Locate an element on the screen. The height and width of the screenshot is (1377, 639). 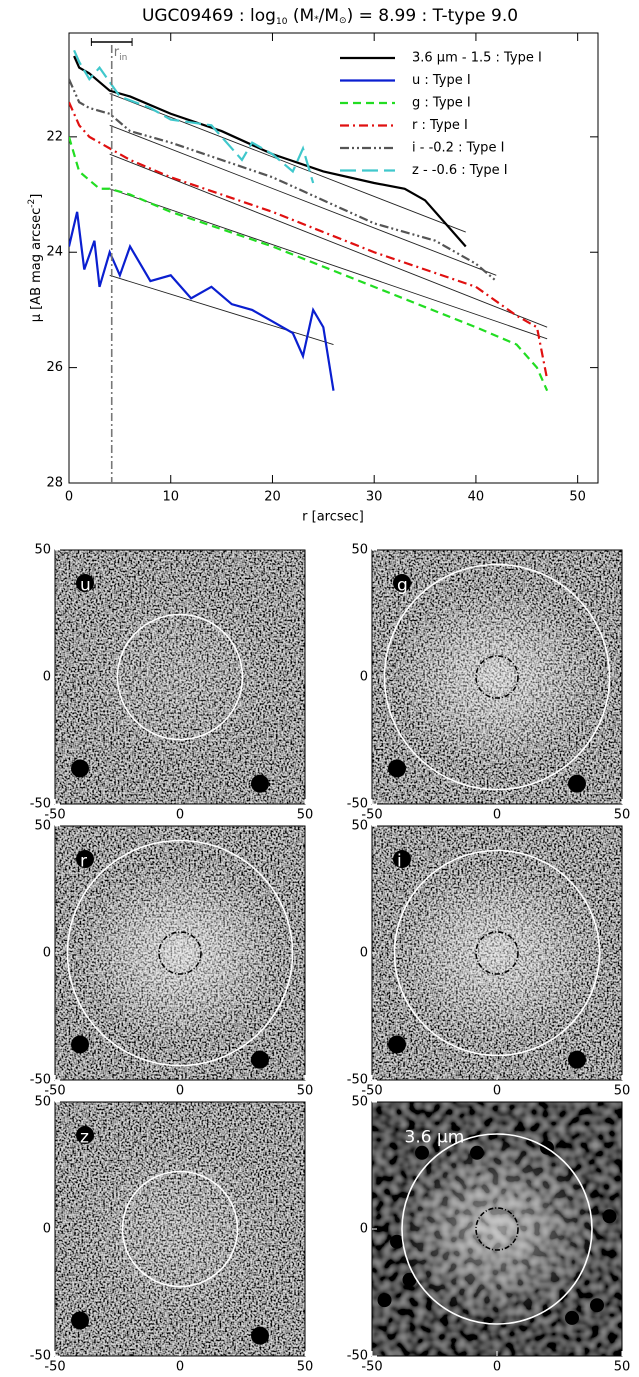
title-part: * is located at coordinates (316, 20).